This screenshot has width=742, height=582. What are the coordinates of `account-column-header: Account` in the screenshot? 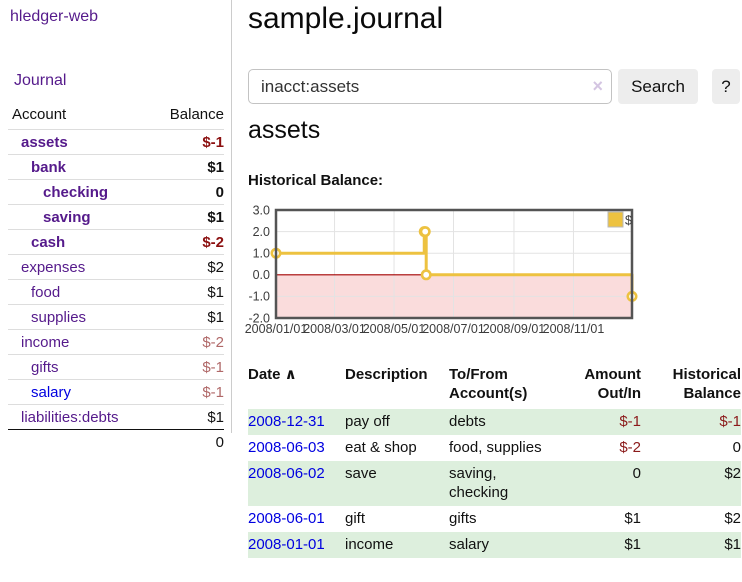 It's located at (39, 114).